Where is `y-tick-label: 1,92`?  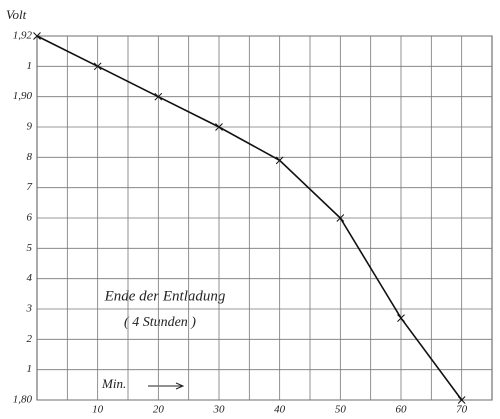 y-tick-label: 1,92 is located at coordinates (23, 36).